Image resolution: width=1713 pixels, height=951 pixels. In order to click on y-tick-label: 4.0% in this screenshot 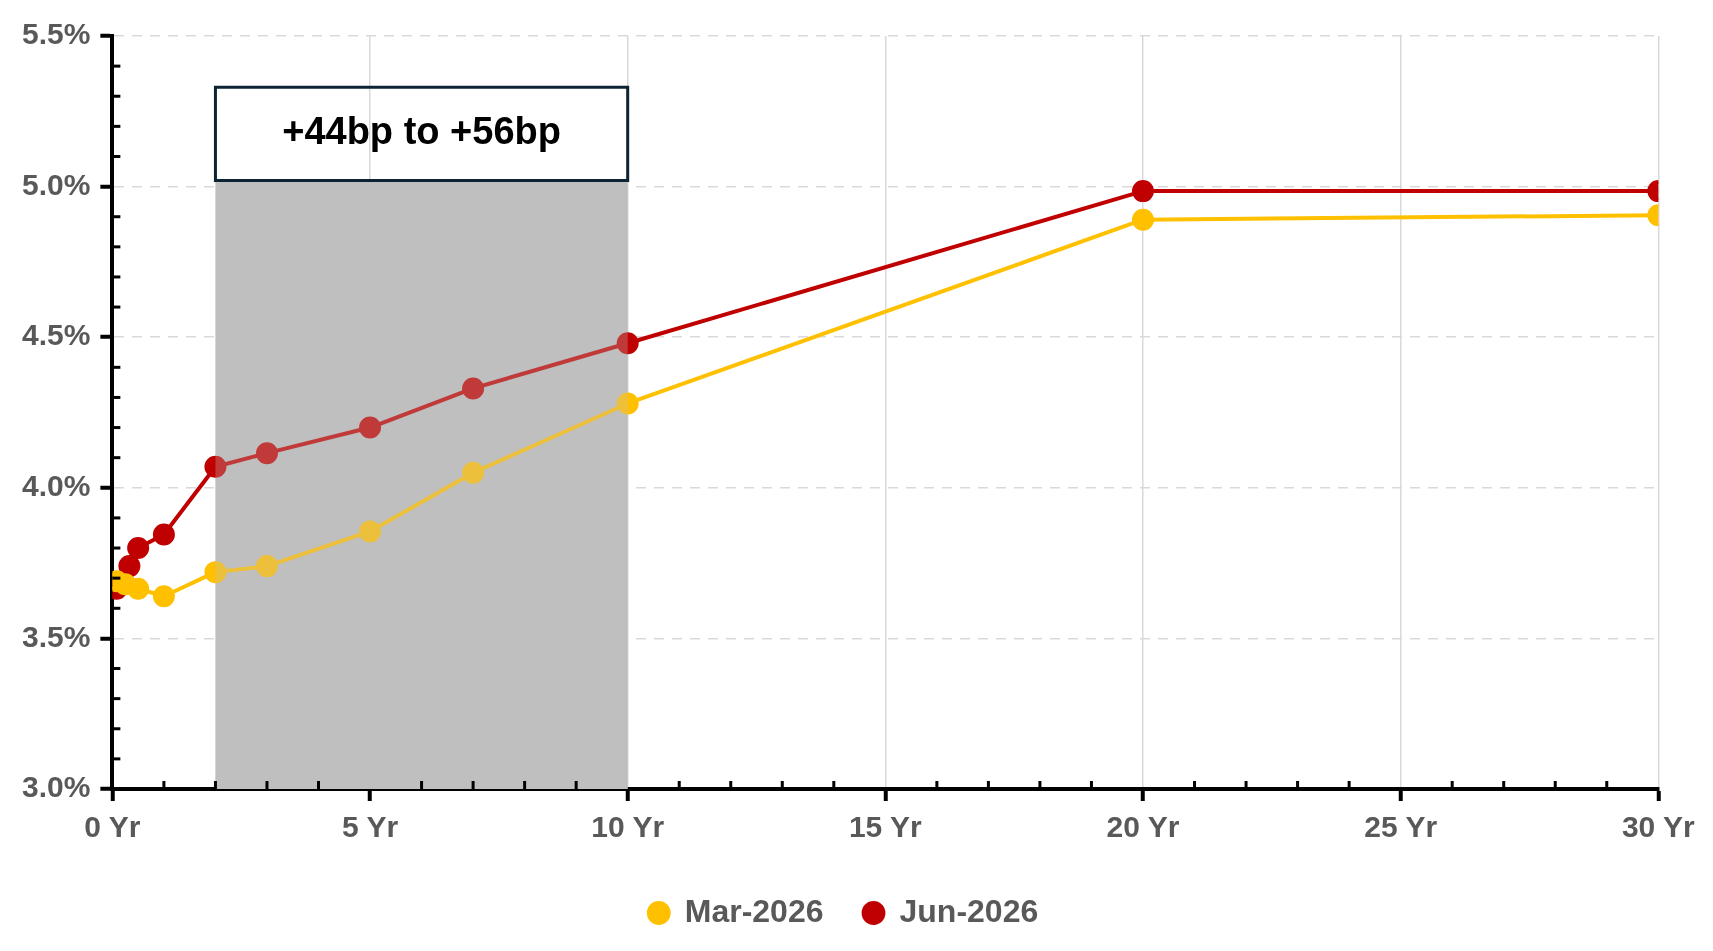, I will do `click(56, 486)`.